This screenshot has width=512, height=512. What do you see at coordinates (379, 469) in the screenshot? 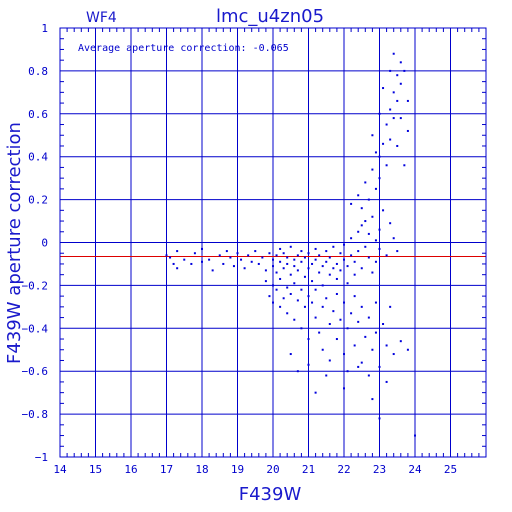
I see `x-tick-label: 23` at bounding box center [379, 469].